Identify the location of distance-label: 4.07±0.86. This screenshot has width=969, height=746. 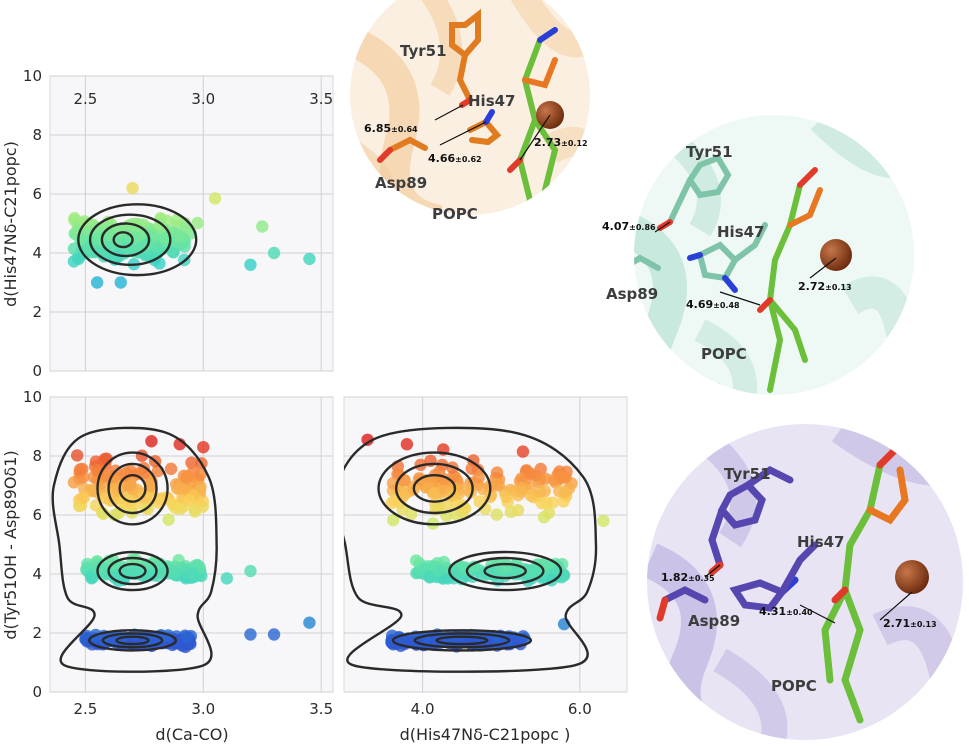
(629, 226).